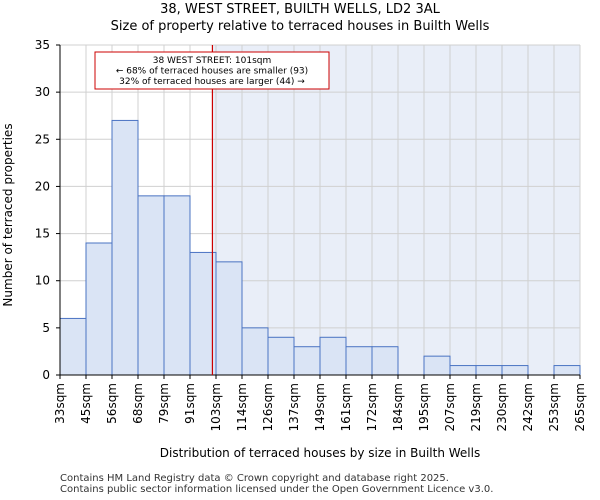  What do you see at coordinates (42, 45) in the screenshot?
I see `y-tick-label: 35` at bounding box center [42, 45].